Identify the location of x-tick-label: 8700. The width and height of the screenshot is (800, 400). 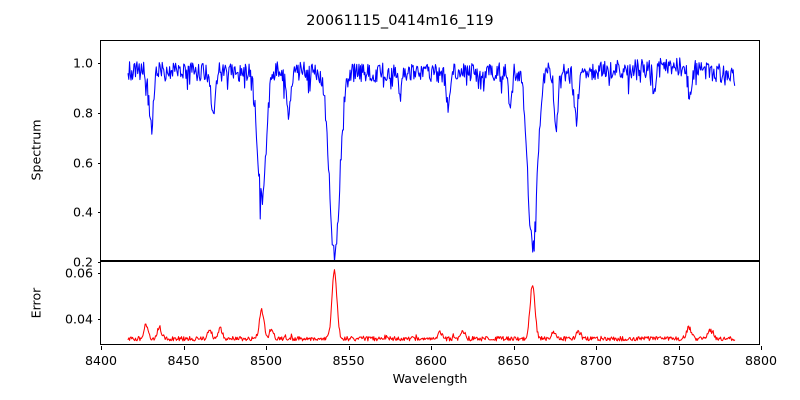
(596, 360).